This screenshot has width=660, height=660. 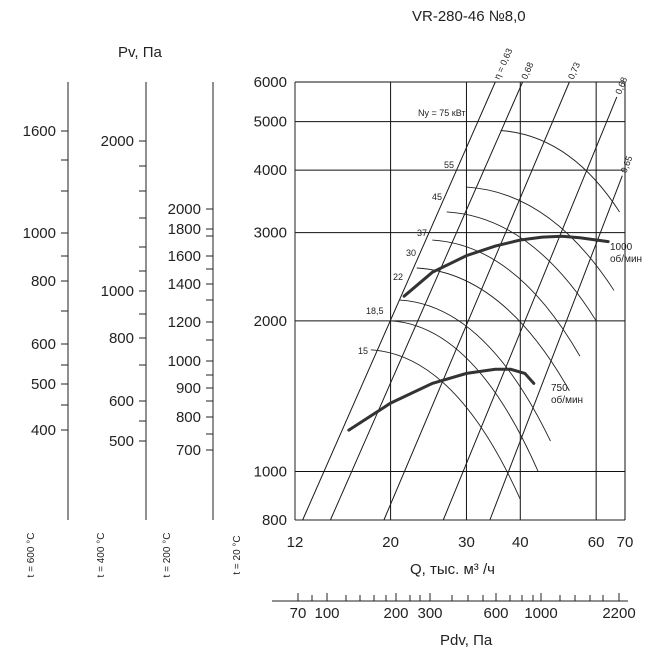 What do you see at coordinates (466, 640) in the screenshot?
I see `bottom-axis-label: Pdv, Па` at bounding box center [466, 640].